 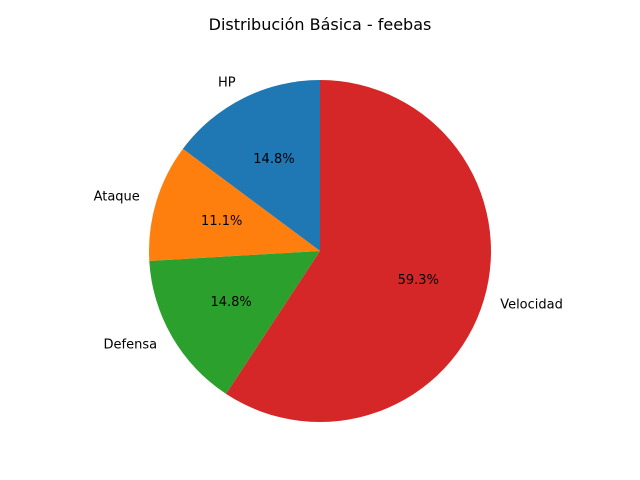 What do you see at coordinates (117, 197) in the screenshot?
I see `pie-label-ataque: Ataque` at bounding box center [117, 197].